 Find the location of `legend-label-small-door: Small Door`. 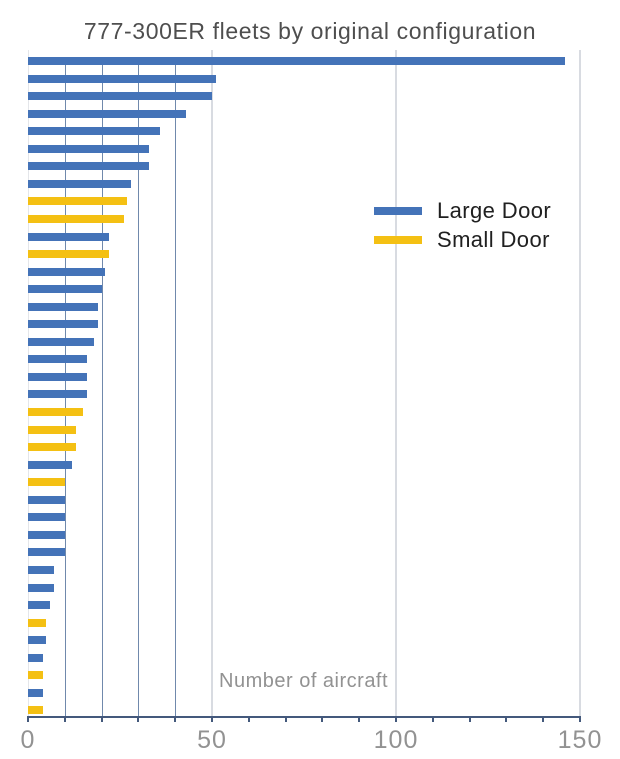

legend-label-small-door: Small Door is located at coordinates (493, 239).